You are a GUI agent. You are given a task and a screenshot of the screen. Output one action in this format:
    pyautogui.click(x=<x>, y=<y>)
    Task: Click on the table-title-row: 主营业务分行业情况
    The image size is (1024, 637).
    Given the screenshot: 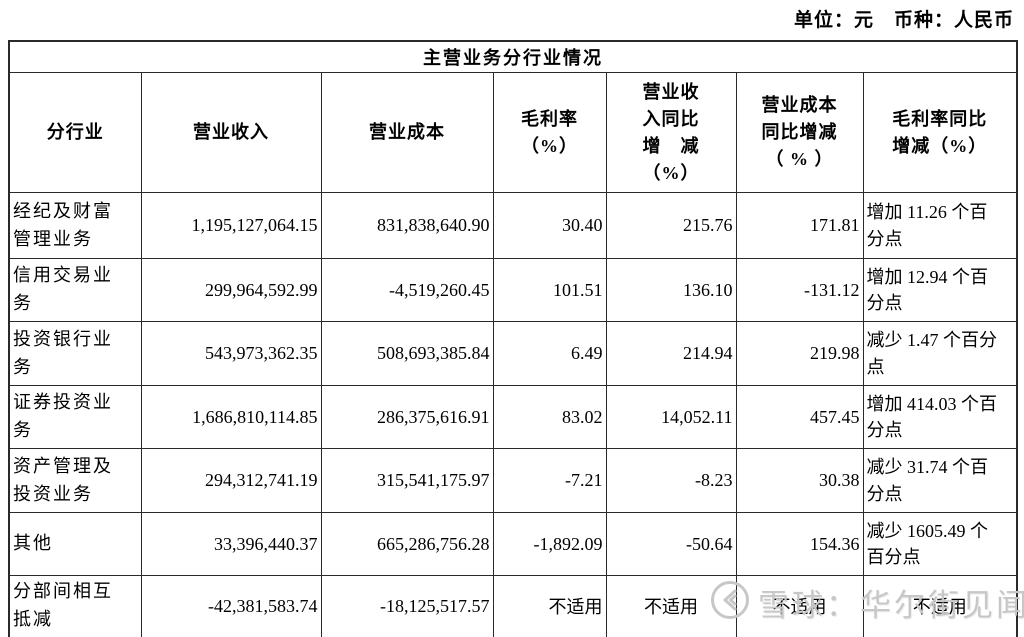 What is the action you would take?
    pyautogui.click(x=513, y=56)
    